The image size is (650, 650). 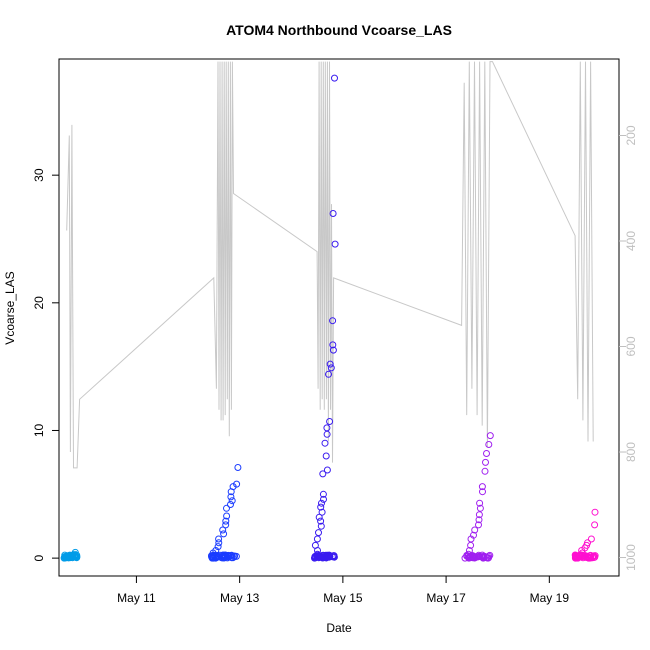 I want to click on y-tick-label: 30, so click(x=39, y=175).